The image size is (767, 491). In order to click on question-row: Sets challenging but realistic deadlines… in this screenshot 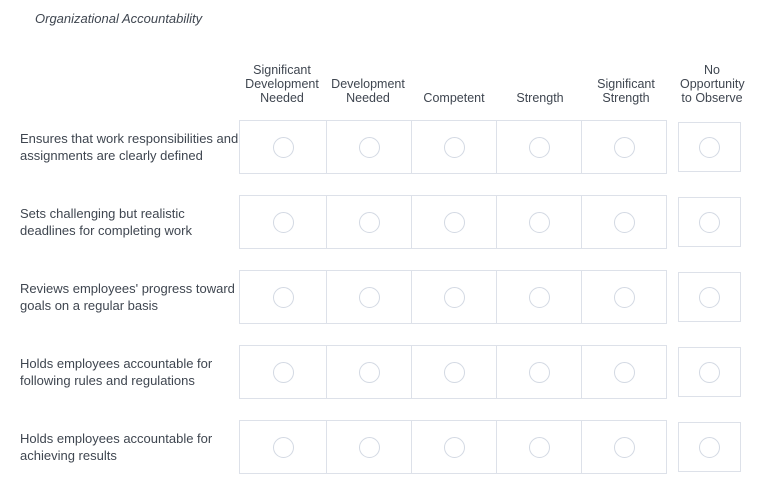, I will do `click(382, 222)`.